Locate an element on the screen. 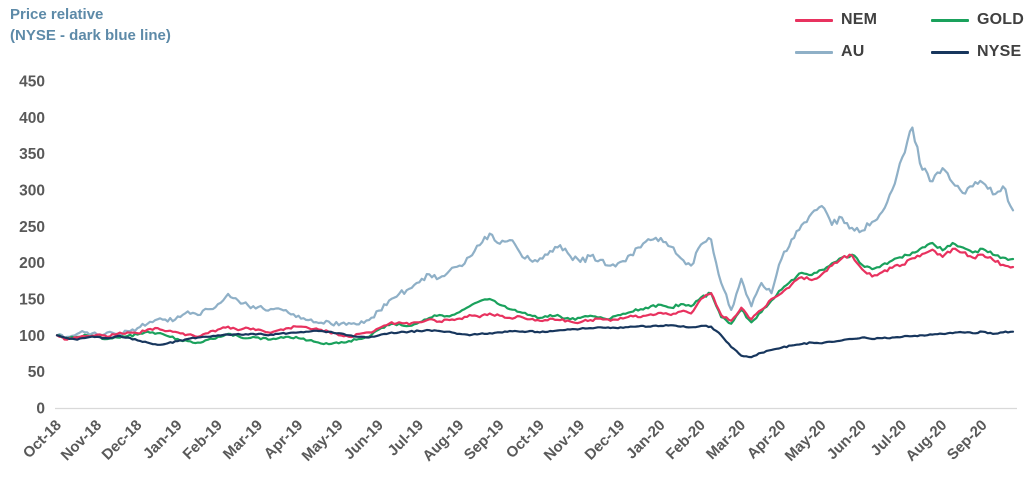  x-tick-label: Oct-19 is located at coordinates (525, 439).